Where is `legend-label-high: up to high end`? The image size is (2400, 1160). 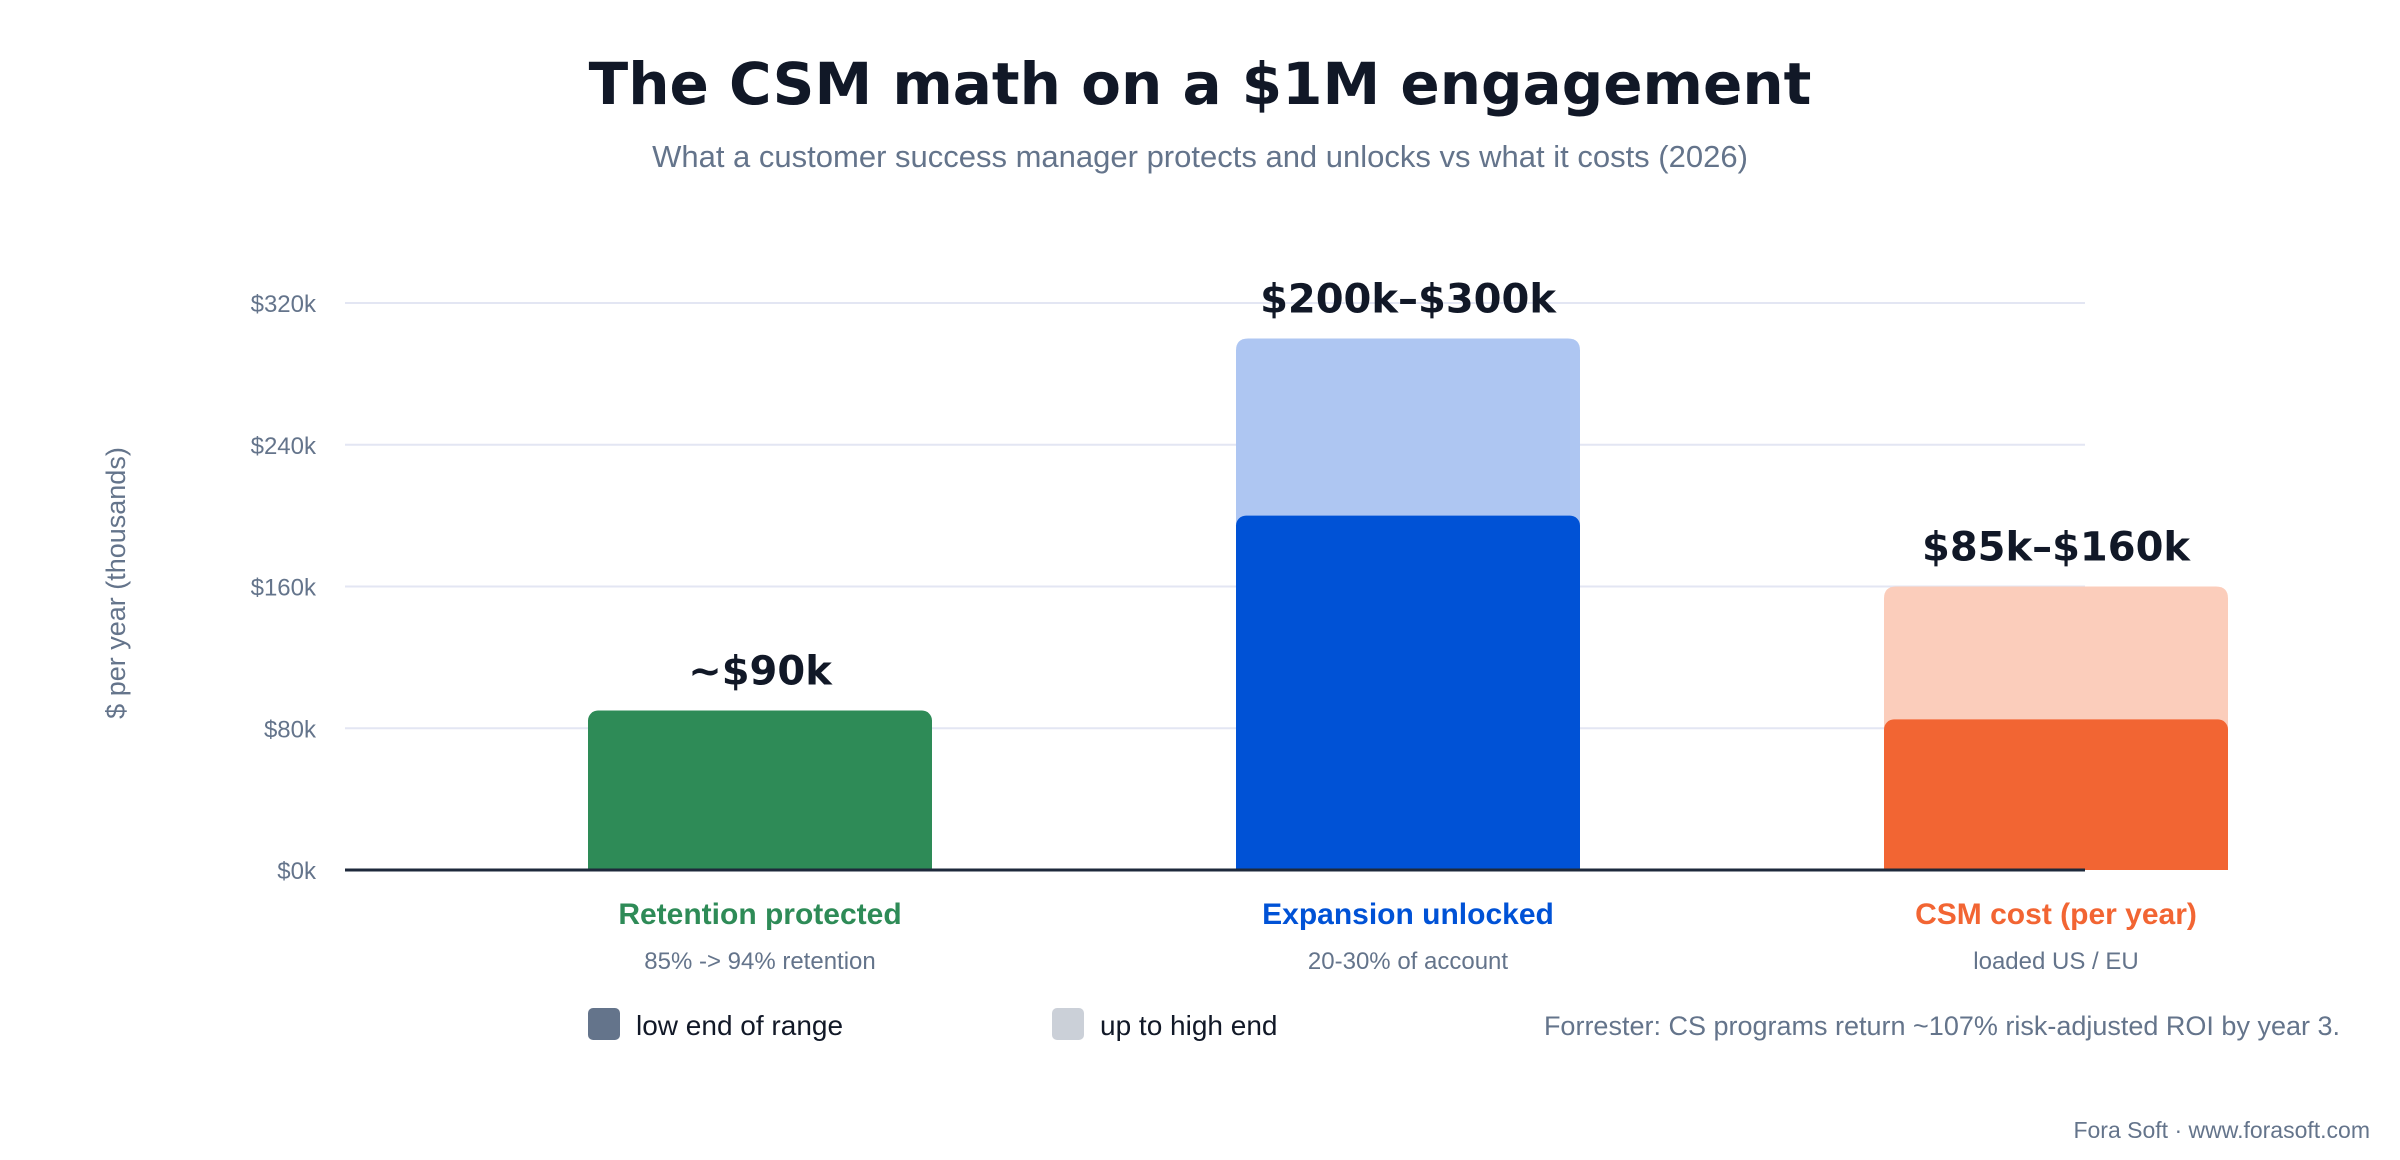
legend-label-high: up to high end is located at coordinates (1189, 1025).